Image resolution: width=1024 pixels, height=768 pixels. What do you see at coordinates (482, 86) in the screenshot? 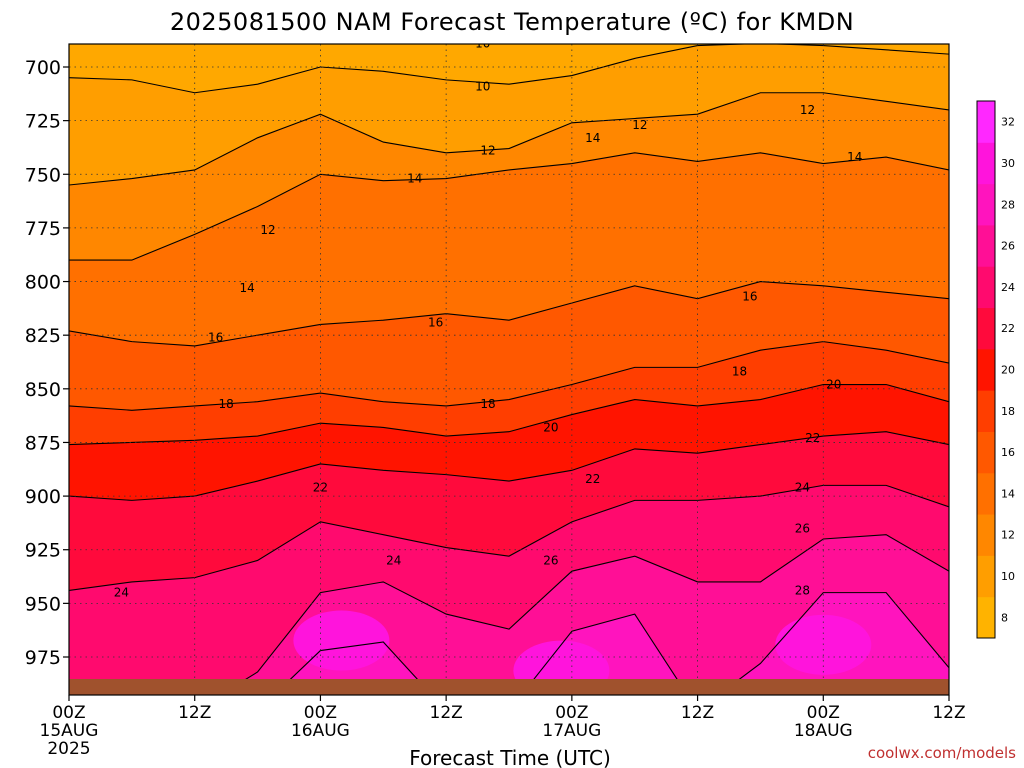
I see `contour-label-1: 10` at bounding box center [482, 86].